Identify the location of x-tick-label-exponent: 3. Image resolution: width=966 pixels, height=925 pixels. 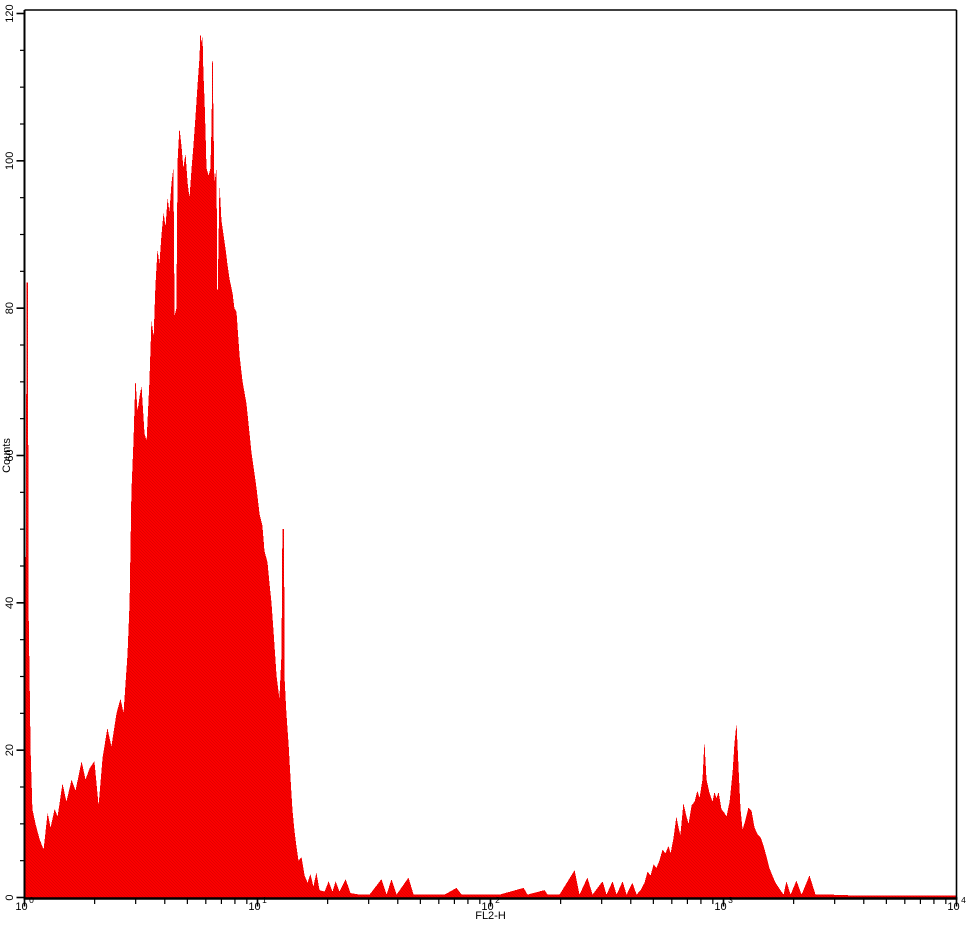
(730, 900).